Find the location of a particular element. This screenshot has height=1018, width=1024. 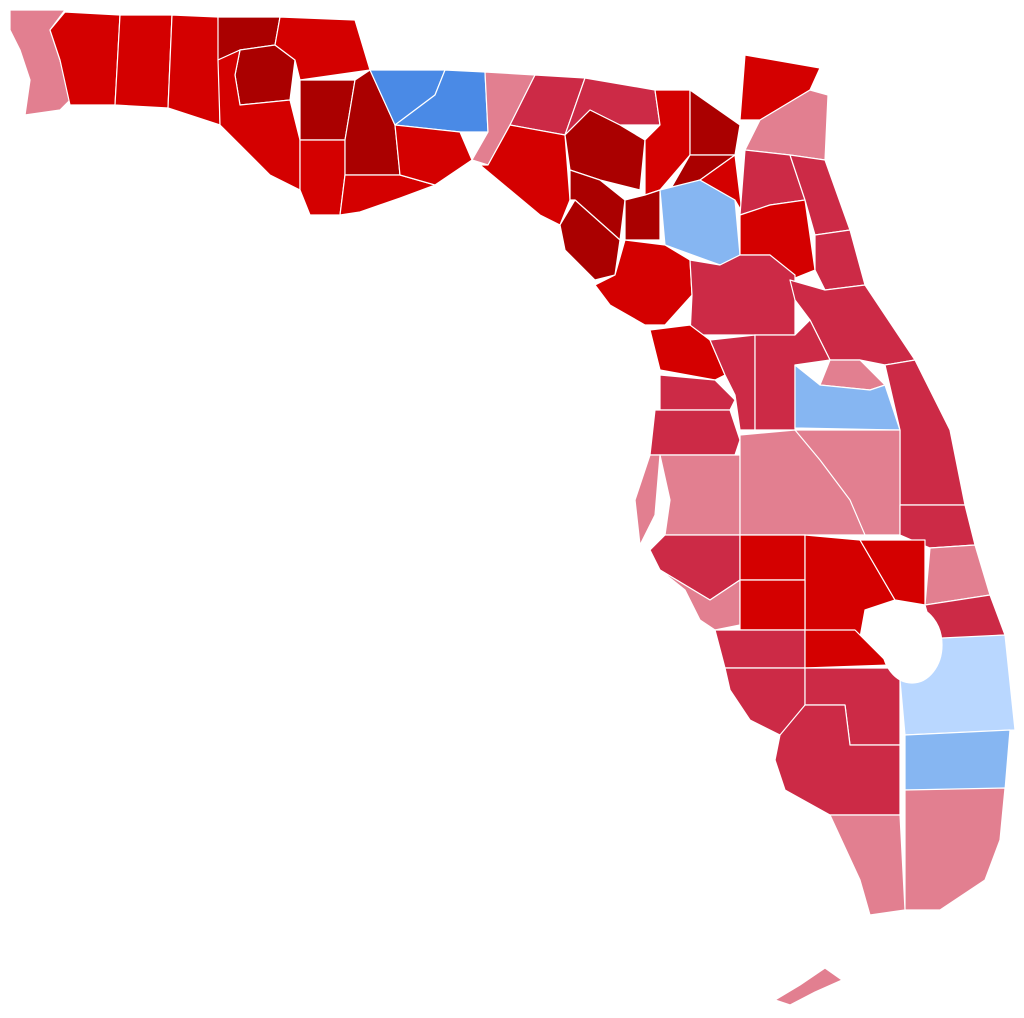

lake is located at coordinates (912, 645).